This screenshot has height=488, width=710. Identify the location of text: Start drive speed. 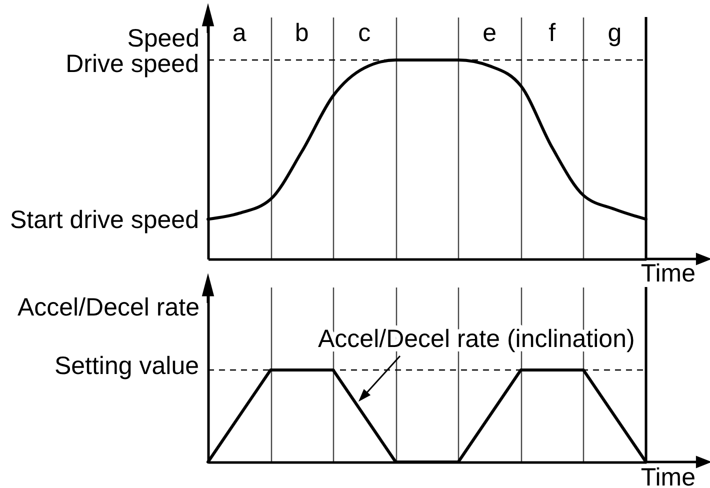
(104, 220).